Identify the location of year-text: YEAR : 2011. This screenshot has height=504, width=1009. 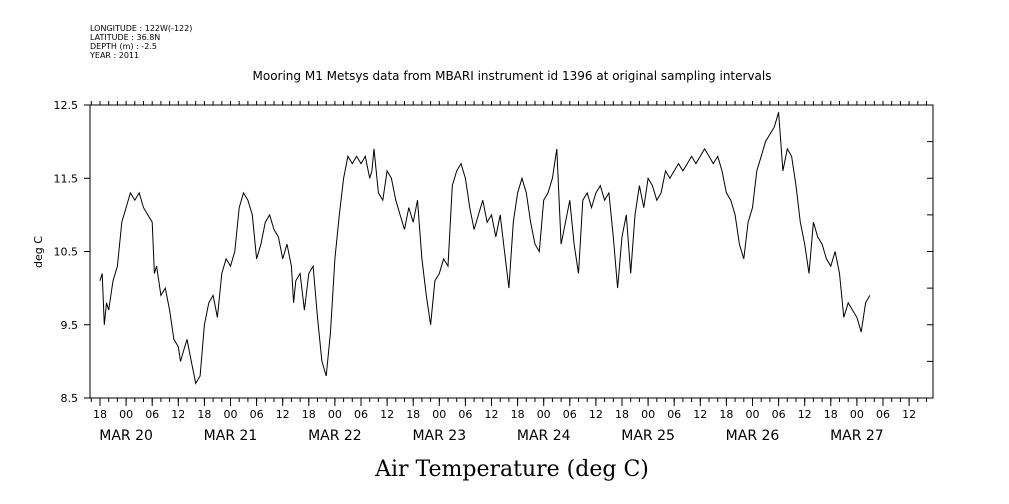
(114, 55).